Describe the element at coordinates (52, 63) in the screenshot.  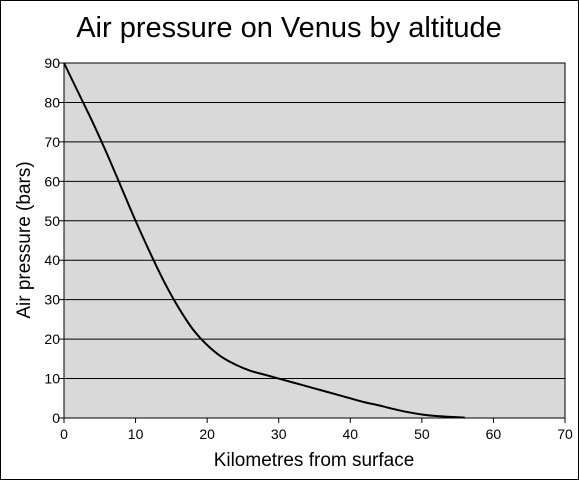
I see `y-tick-label: 90` at that location.